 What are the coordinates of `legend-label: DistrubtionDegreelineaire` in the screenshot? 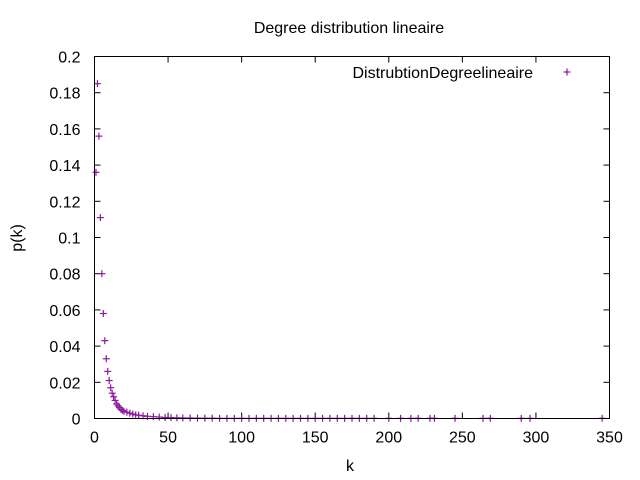 It's located at (442, 73).